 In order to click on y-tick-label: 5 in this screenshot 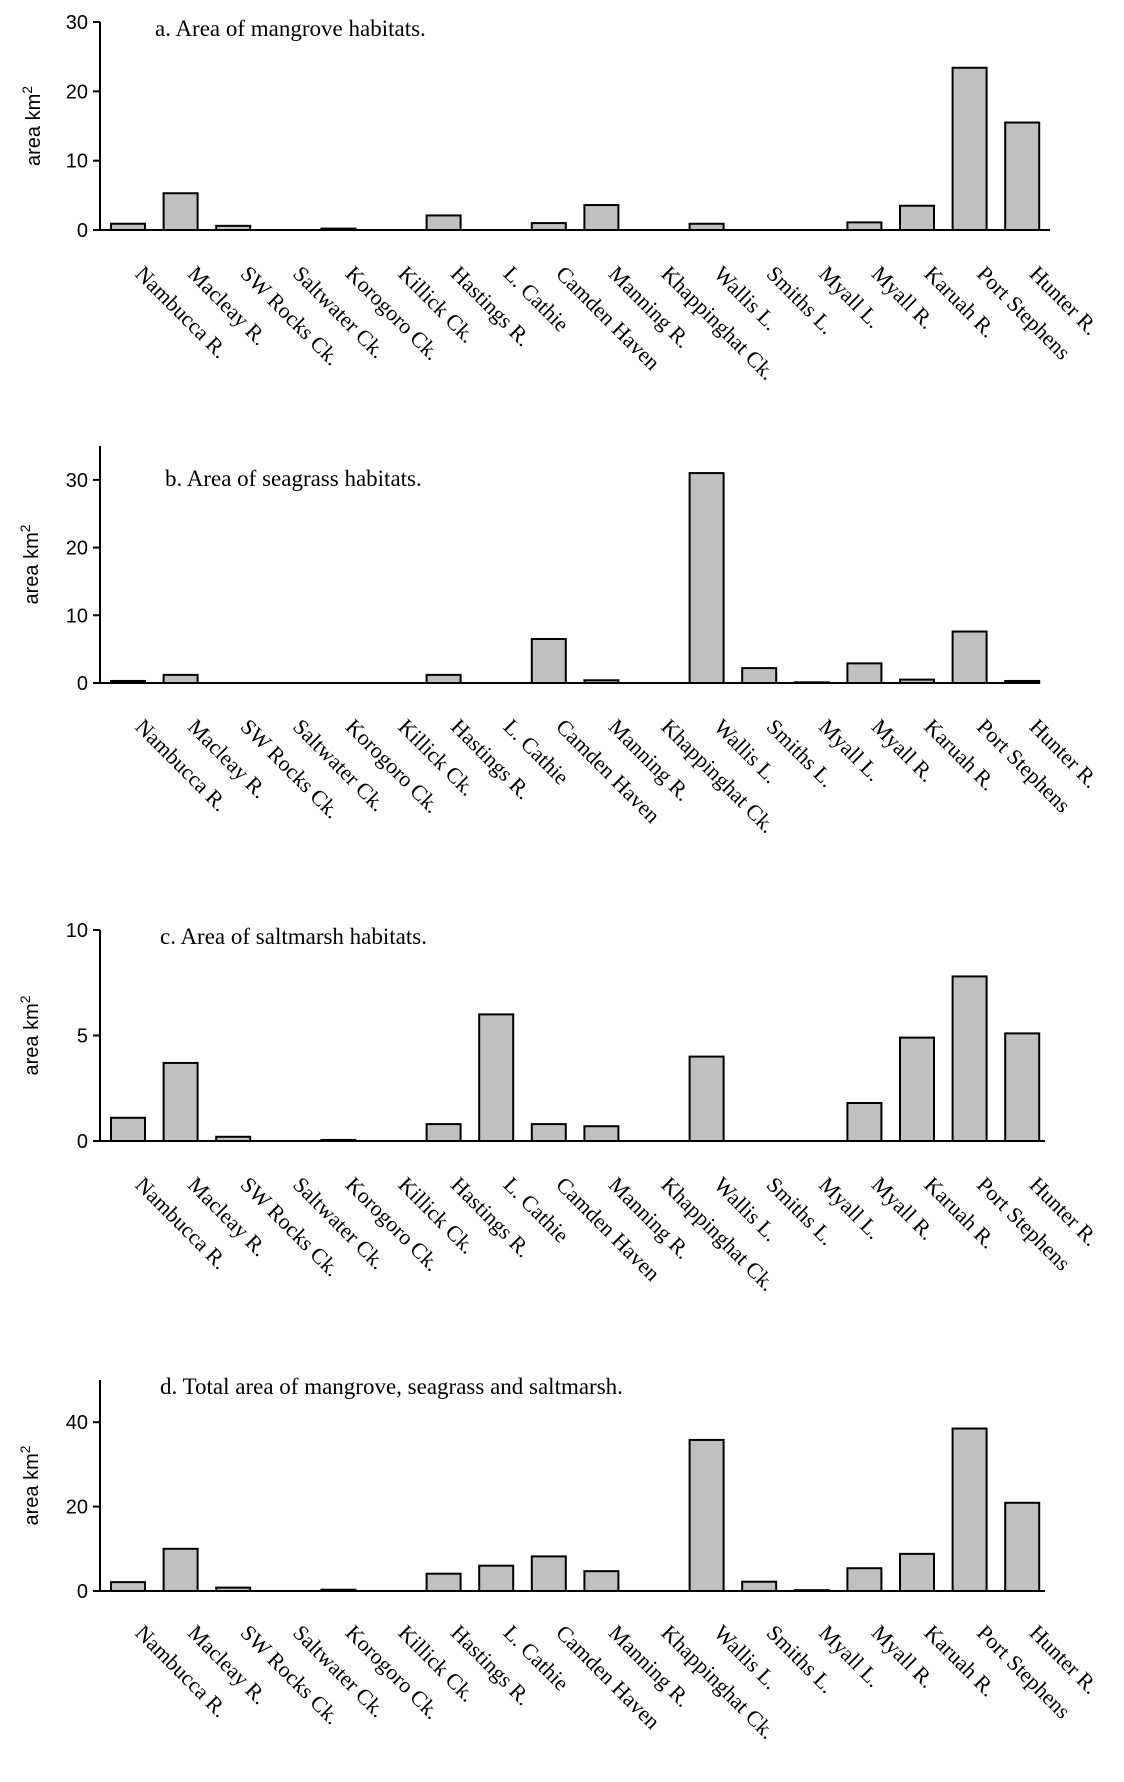, I will do `click(82, 1037)`.